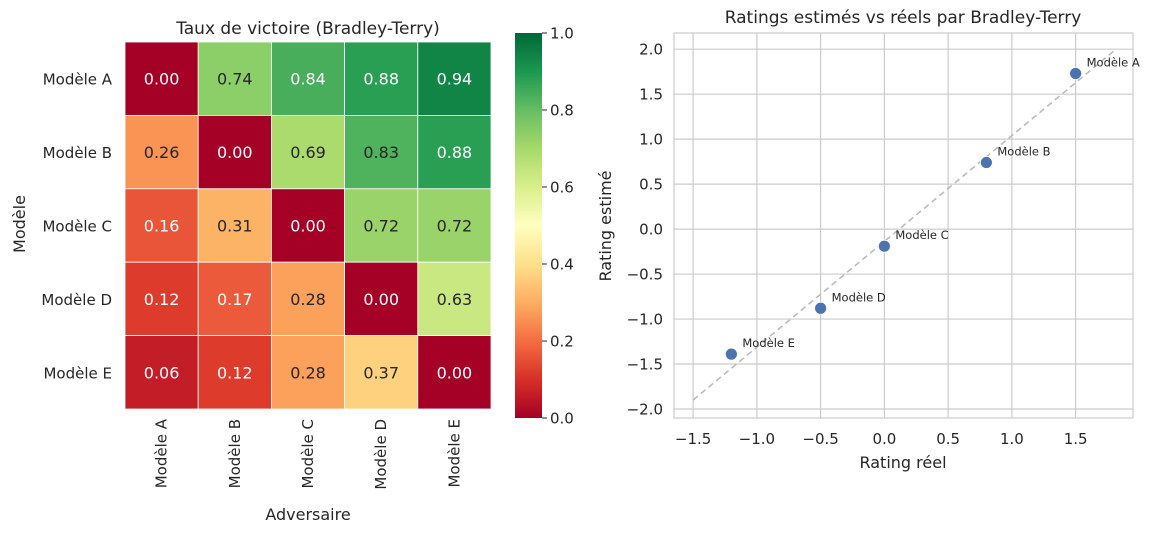 The height and width of the screenshot is (533, 1153). Describe the element at coordinates (162, 453) in the screenshot. I see `heatmap-col-label: Modèle A` at that location.